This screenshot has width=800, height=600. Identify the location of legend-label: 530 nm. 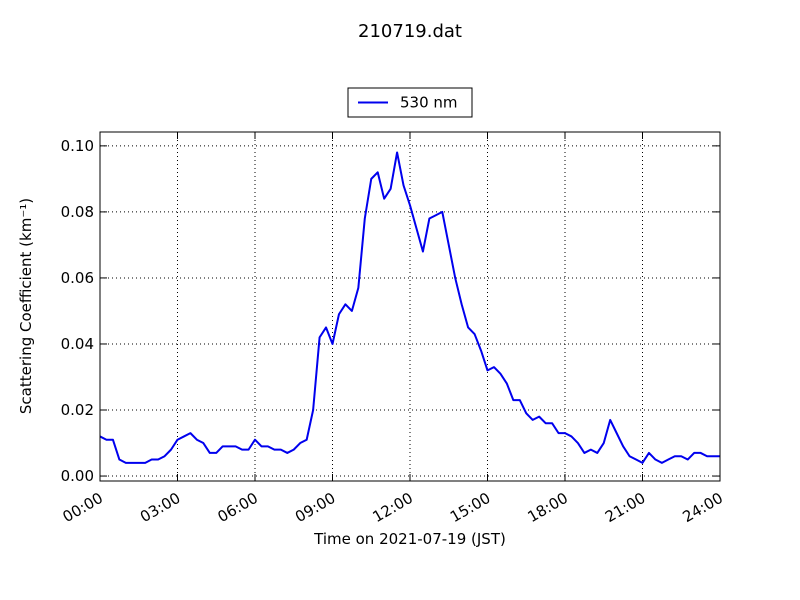
(429, 103).